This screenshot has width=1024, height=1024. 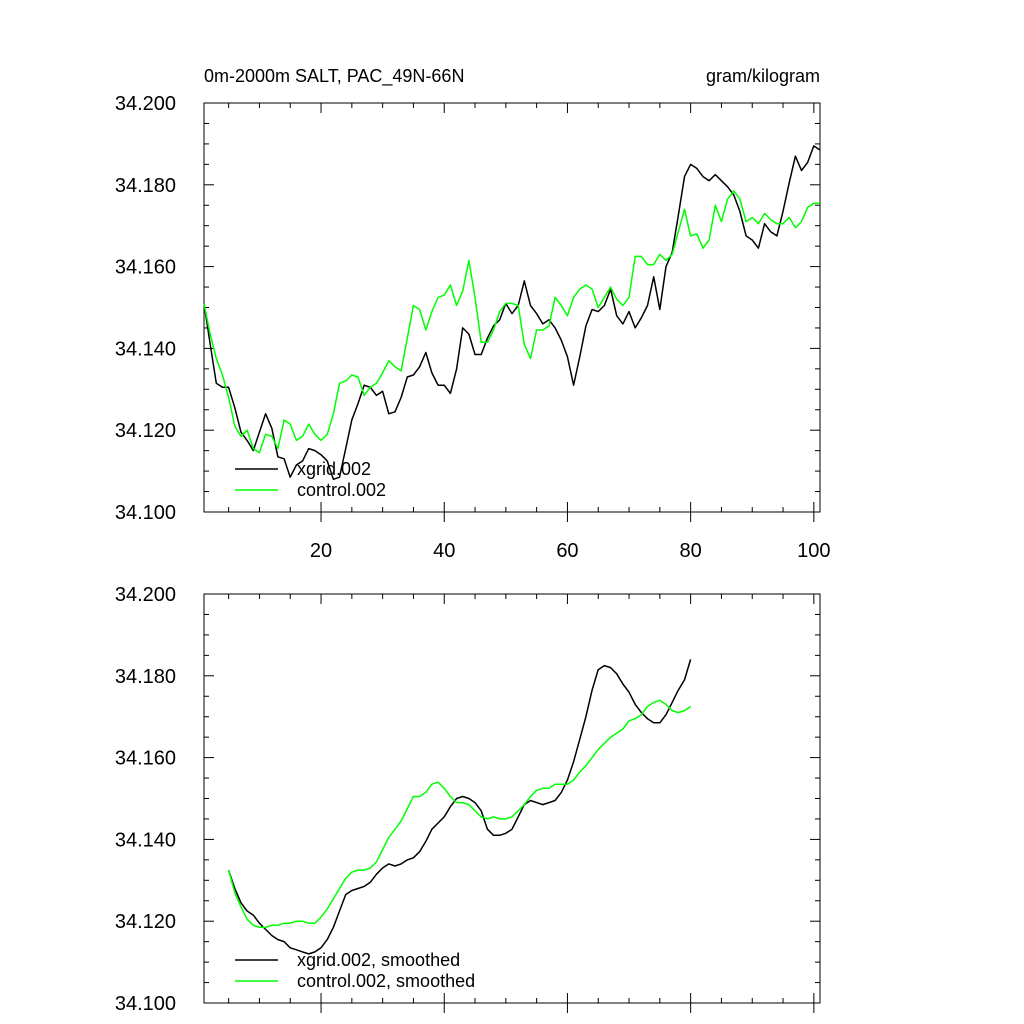 I want to click on x-tick-label: 20, so click(x=321, y=551).